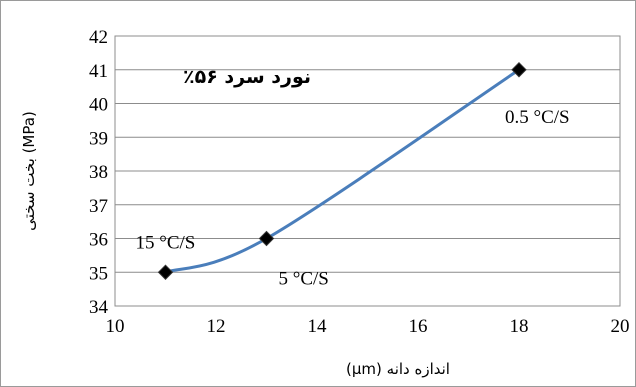  I want to click on data-point-label: 15 °C/S, so click(166, 242).